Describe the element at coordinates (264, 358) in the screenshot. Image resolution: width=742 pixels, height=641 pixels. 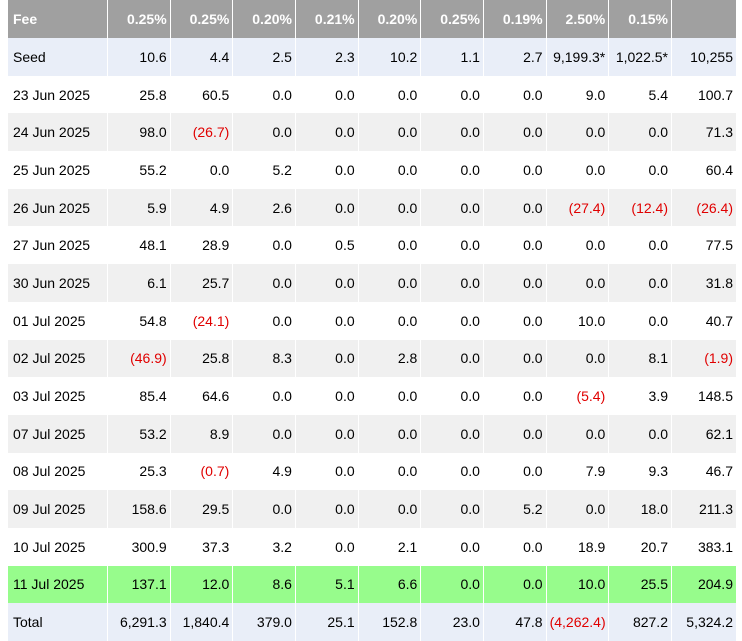
I see `value-cell: 8.3` at that location.